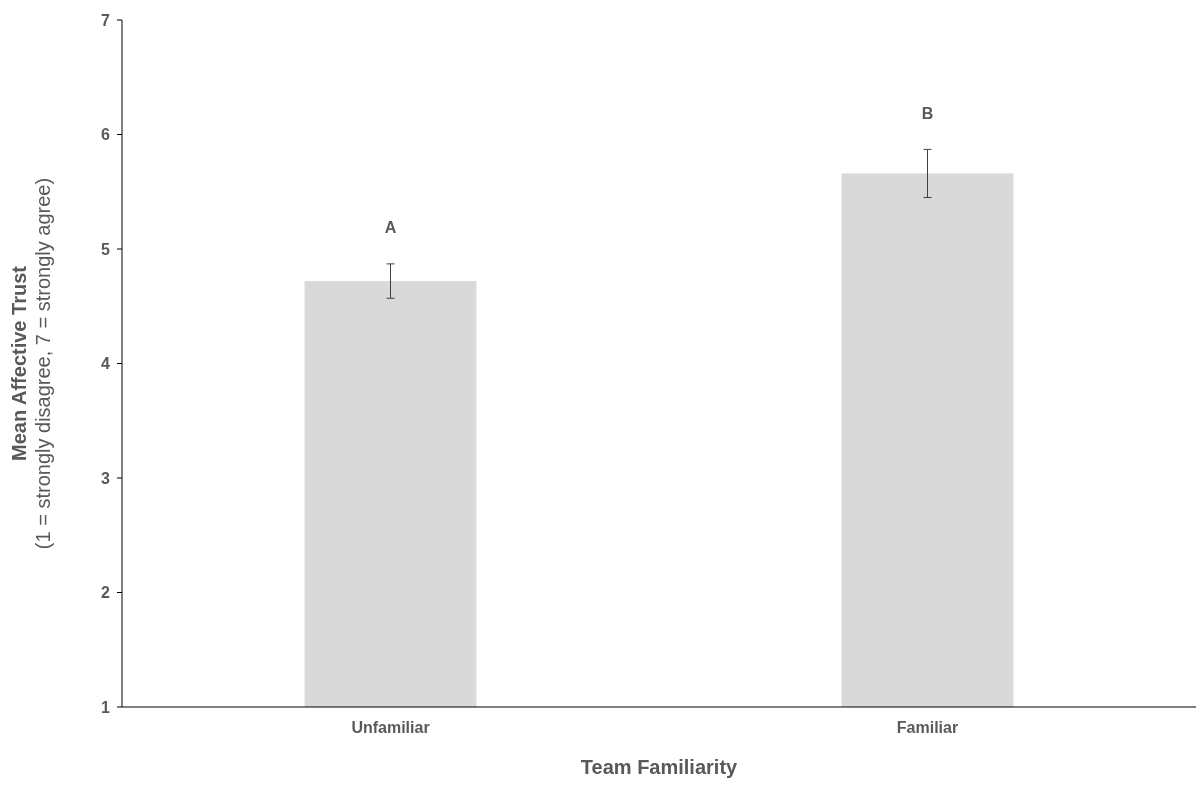 The image size is (1204, 790). What do you see at coordinates (390, 228) in the screenshot?
I see `annotation: A` at bounding box center [390, 228].